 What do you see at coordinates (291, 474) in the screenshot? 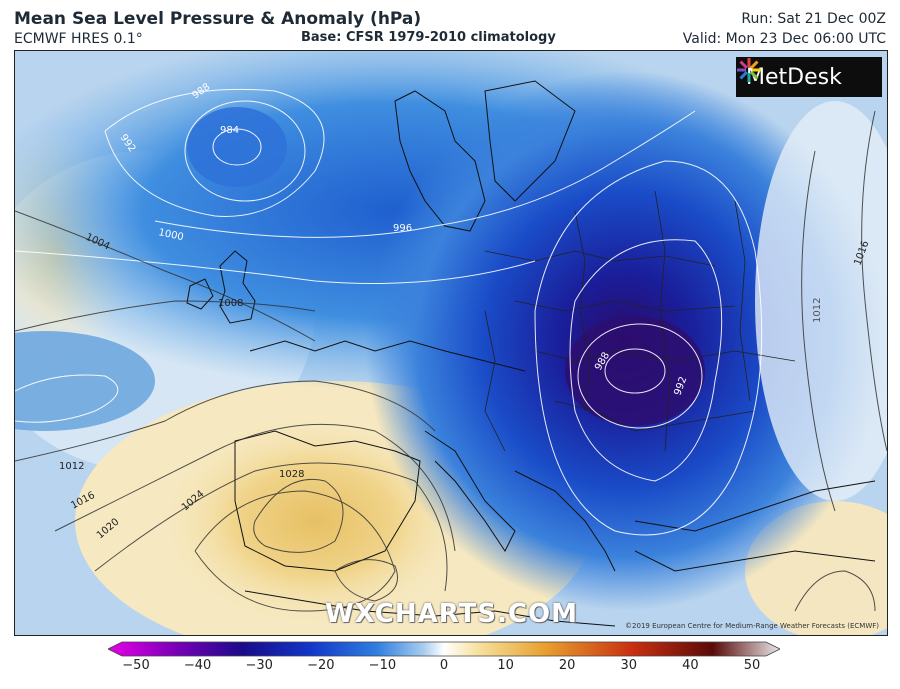
I see `isobar-label: 1028` at bounding box center [291, 474].